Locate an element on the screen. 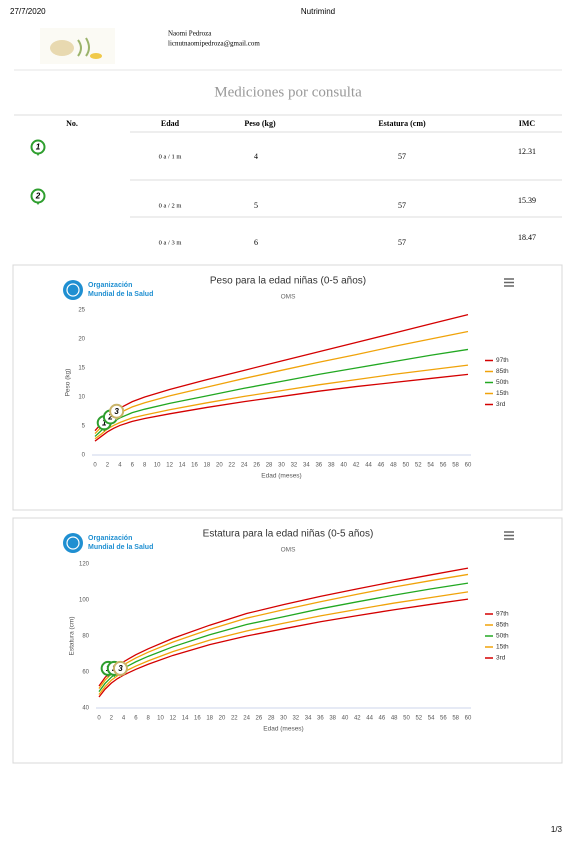  x-tick-label: 10 is located at coordinates (157, 466).